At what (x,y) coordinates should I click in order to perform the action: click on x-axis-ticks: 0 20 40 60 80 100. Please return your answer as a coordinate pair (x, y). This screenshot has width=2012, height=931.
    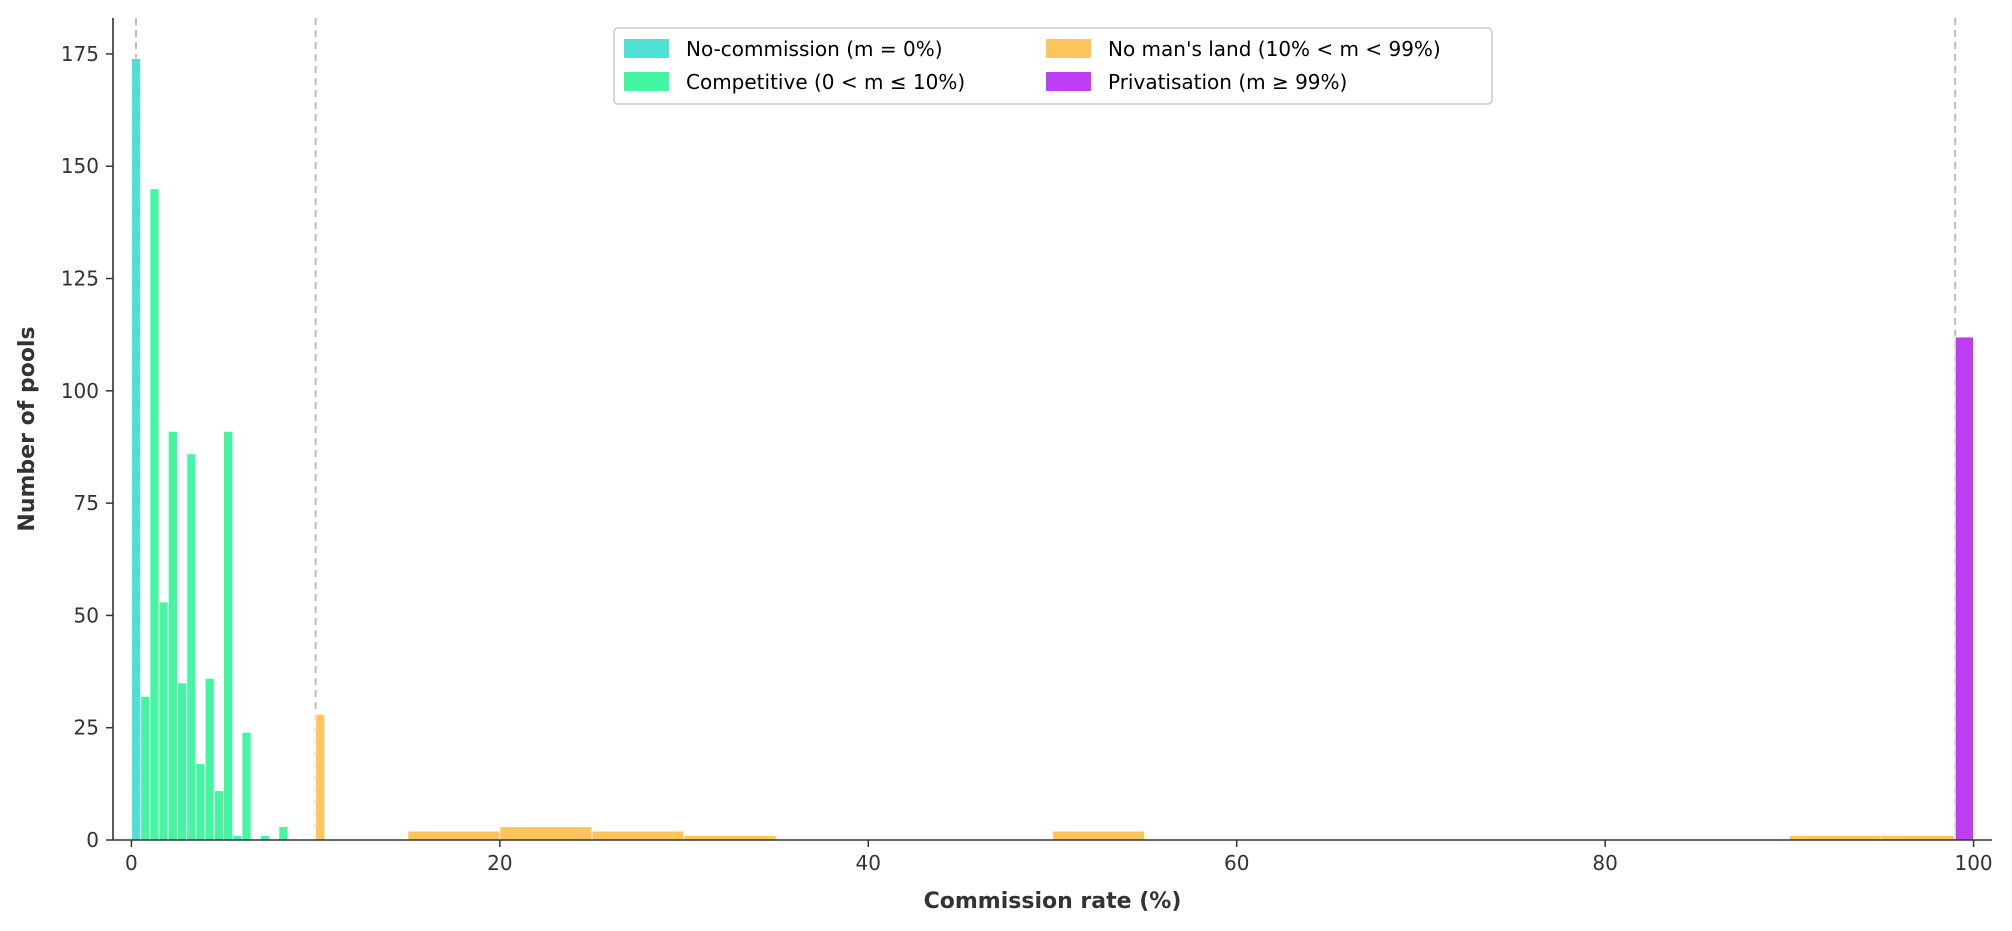
    Looking at the image, I should click on (1059, 857).